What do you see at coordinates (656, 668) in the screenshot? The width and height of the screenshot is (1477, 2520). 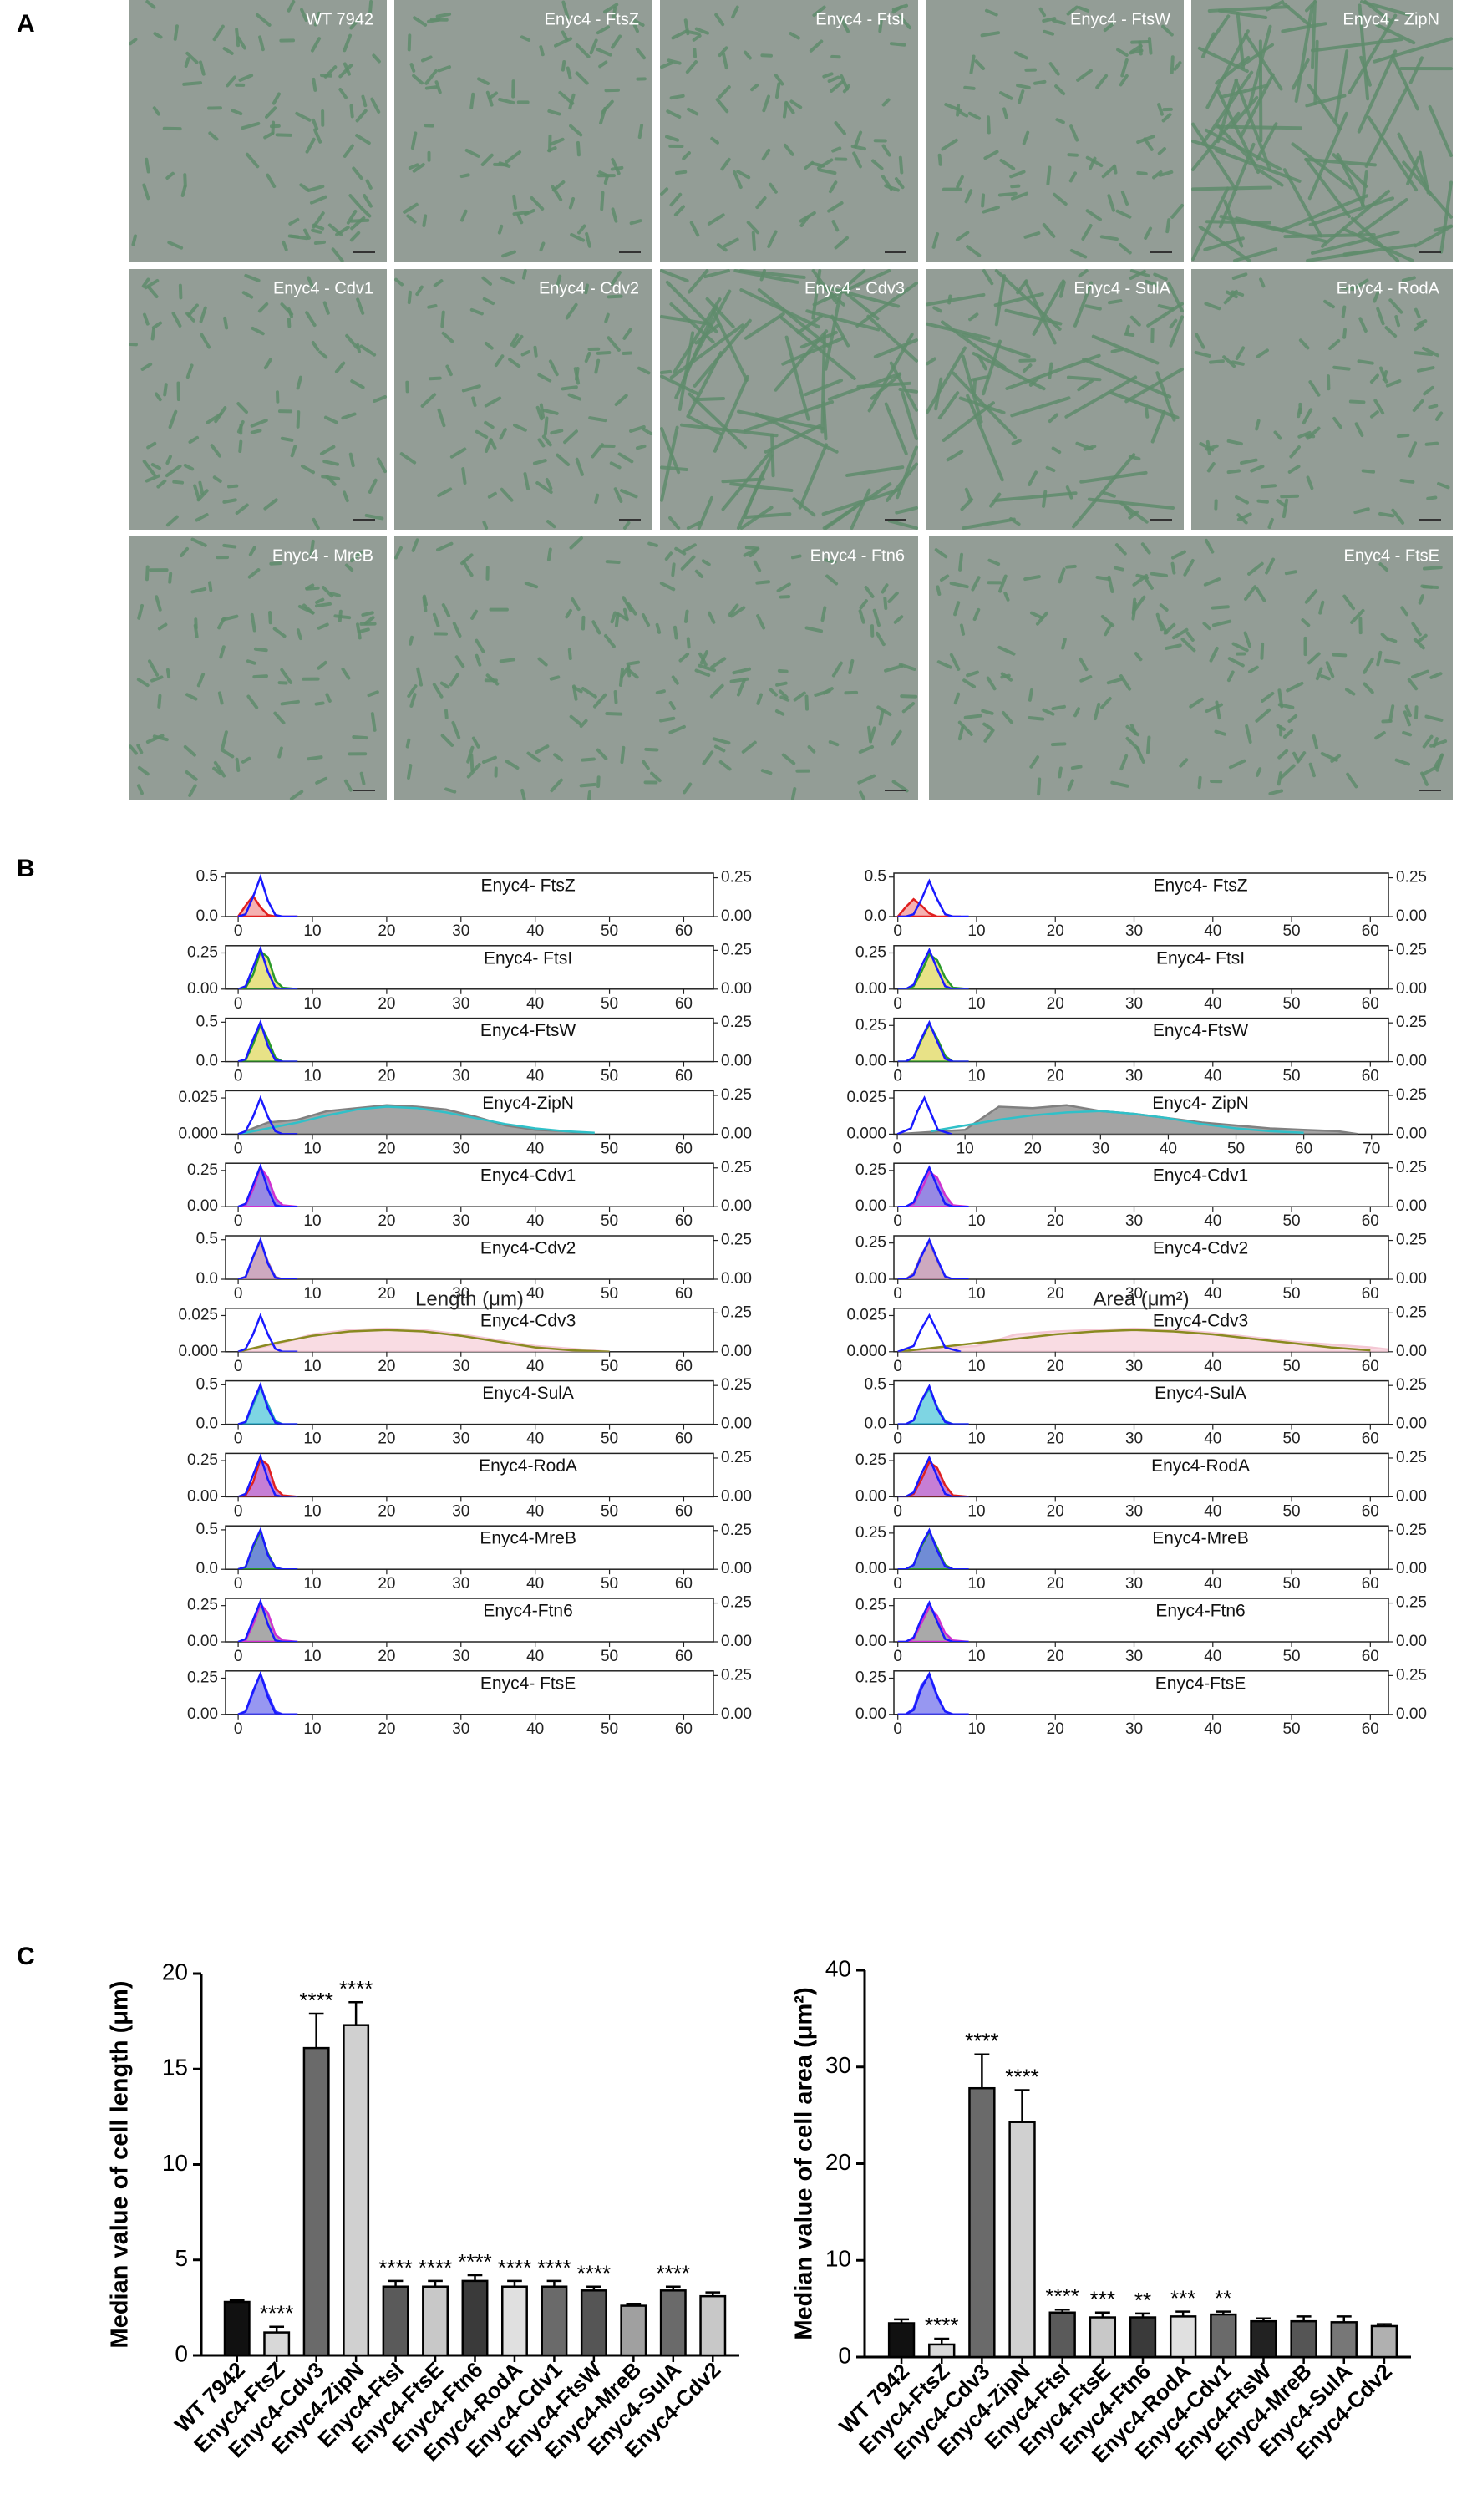 I see `micrograph: Enyc4 - Ftn6` at bounding box center [656, 668].